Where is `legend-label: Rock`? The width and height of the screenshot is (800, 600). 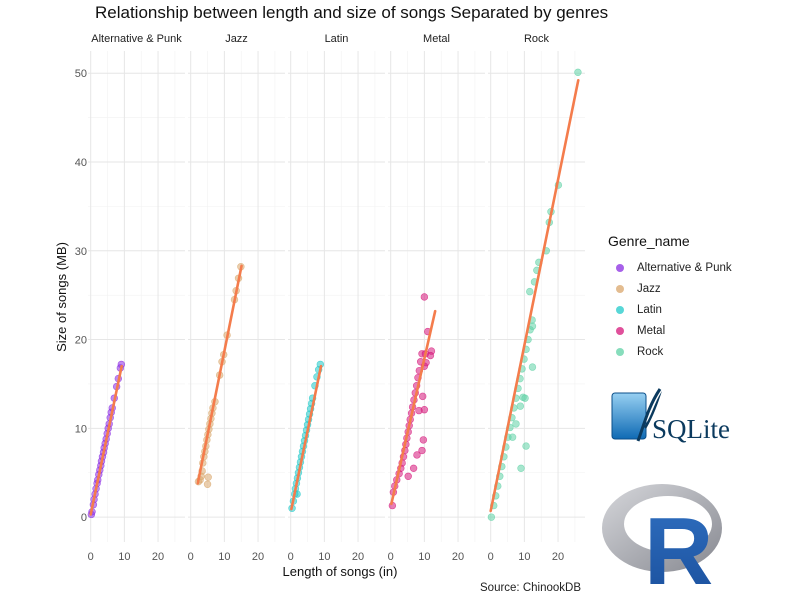
legend-label: Rock is located at coordinates (650, 351).